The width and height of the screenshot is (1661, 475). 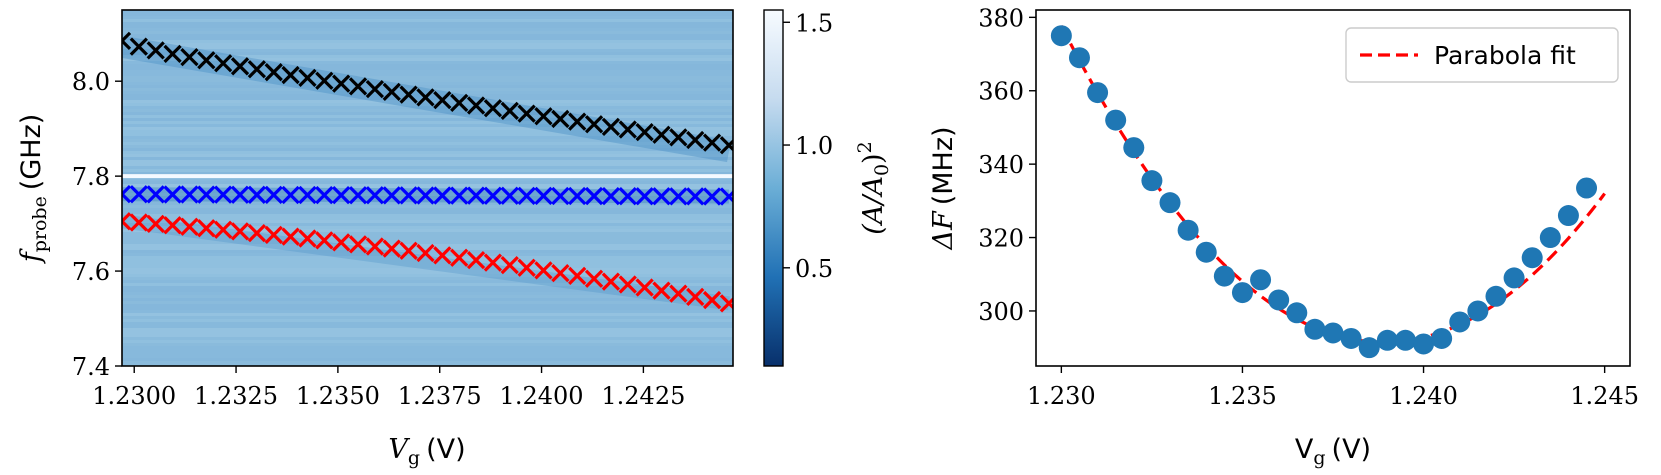 What do you see at coordinates (134, 396) in the screenshot?
I see `heatmap-x-tick-label: 1.2300` at bounding box center [134, 396].